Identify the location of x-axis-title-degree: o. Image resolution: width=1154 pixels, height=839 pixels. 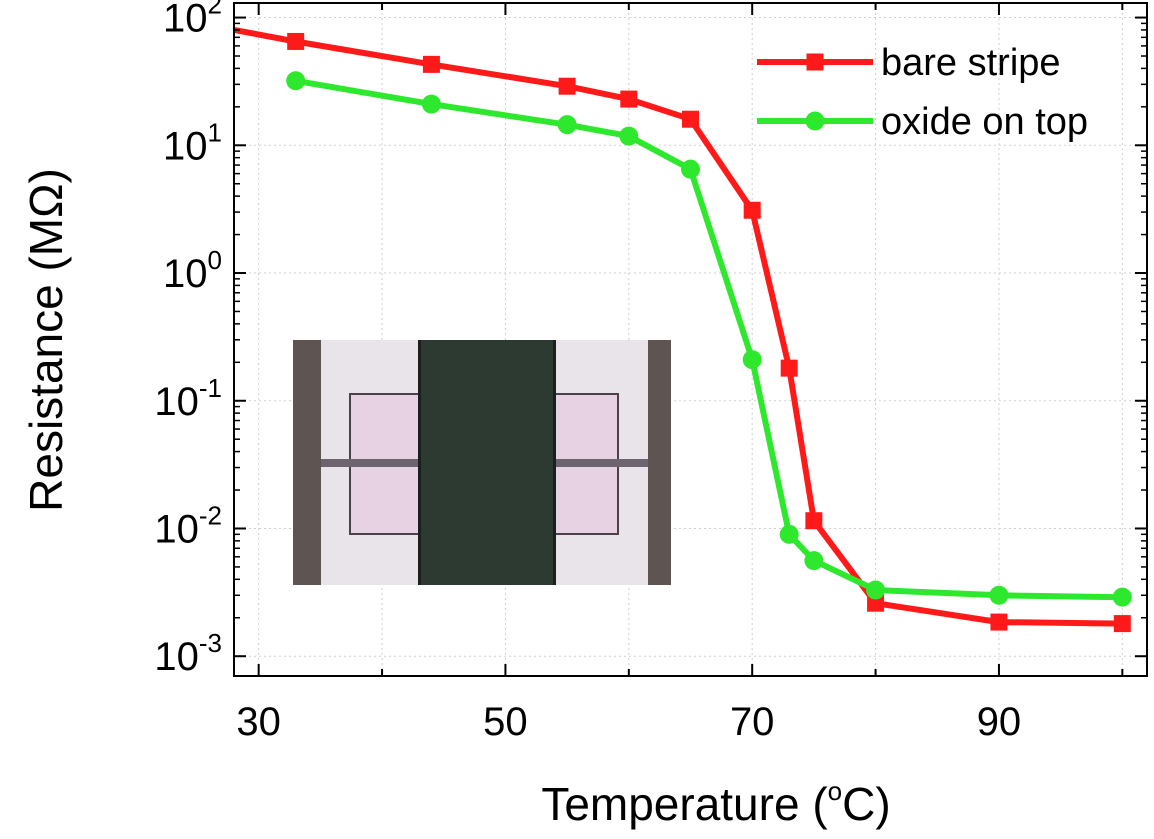
(835, 791).